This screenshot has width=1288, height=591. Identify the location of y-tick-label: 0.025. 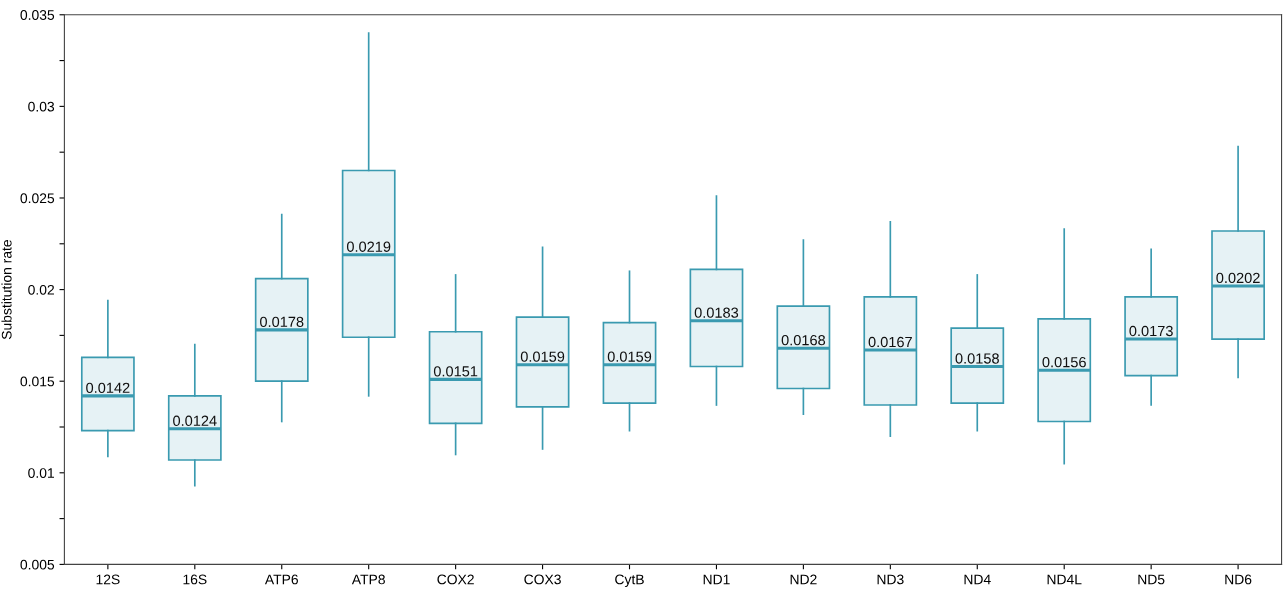
(37, 198).